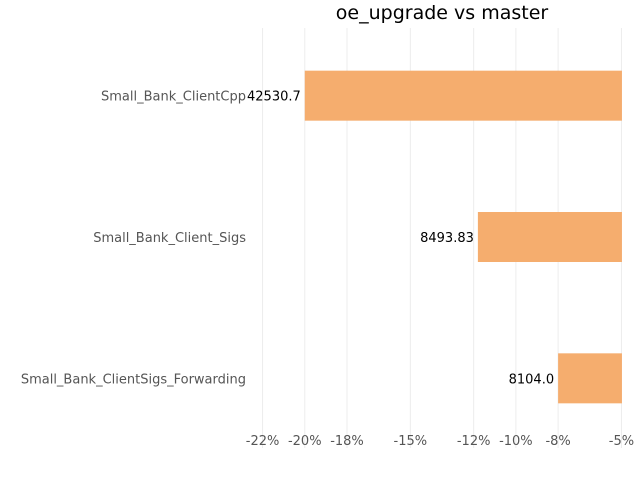 The width and height of the screenshot is (640, 480). Describe the element at coordinates (133, 379) in the screenshot. I see `category-label: Small_Bank_ClientSigs_Forwarding` at that location.